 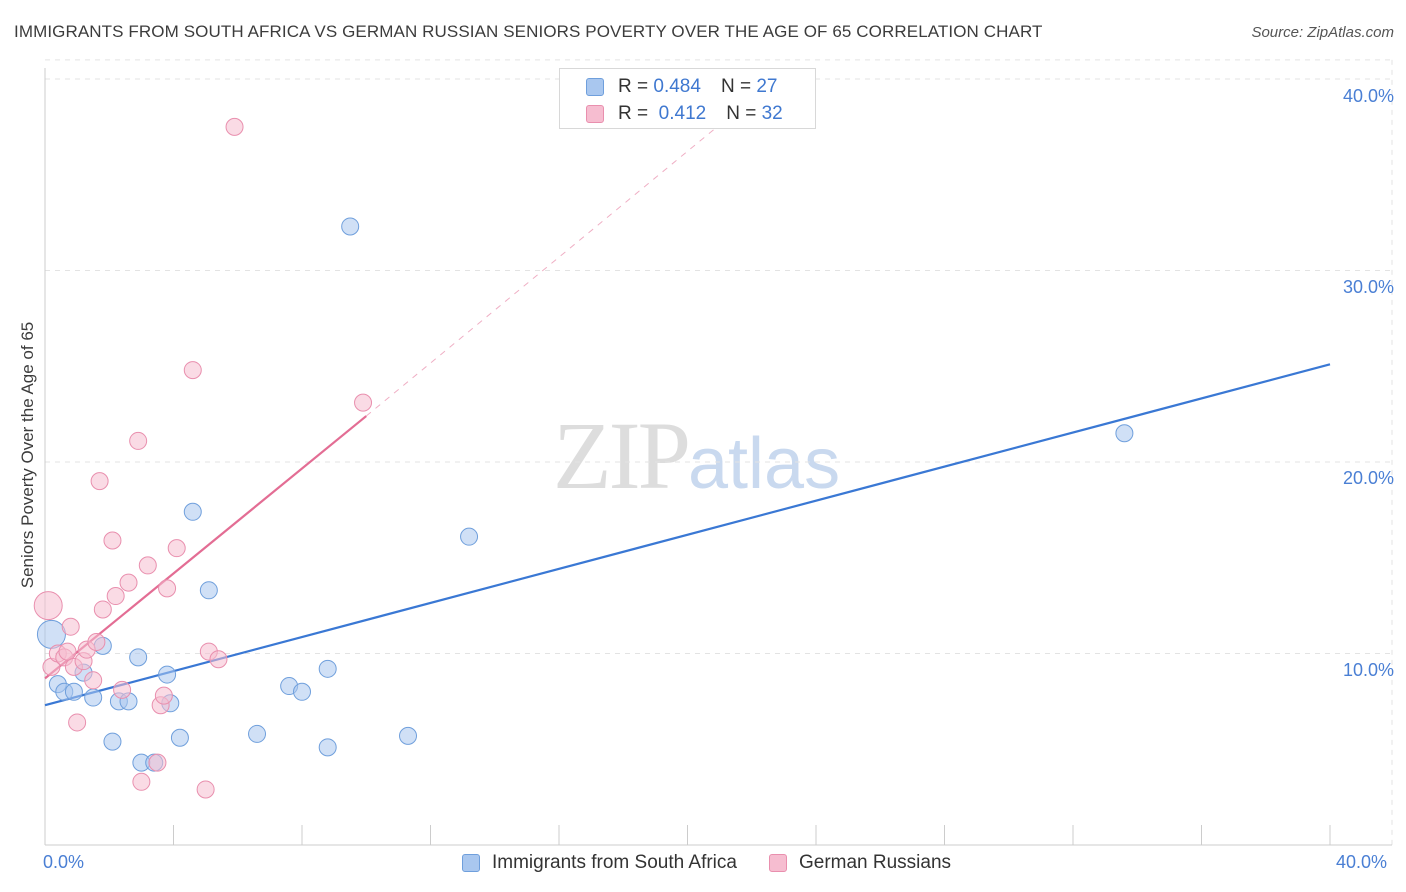 What do you see at coordinates (1368, 670) in the screenshot?
I see `y-tick-label-10: 10.0%` at bounding box center [1368, 670].